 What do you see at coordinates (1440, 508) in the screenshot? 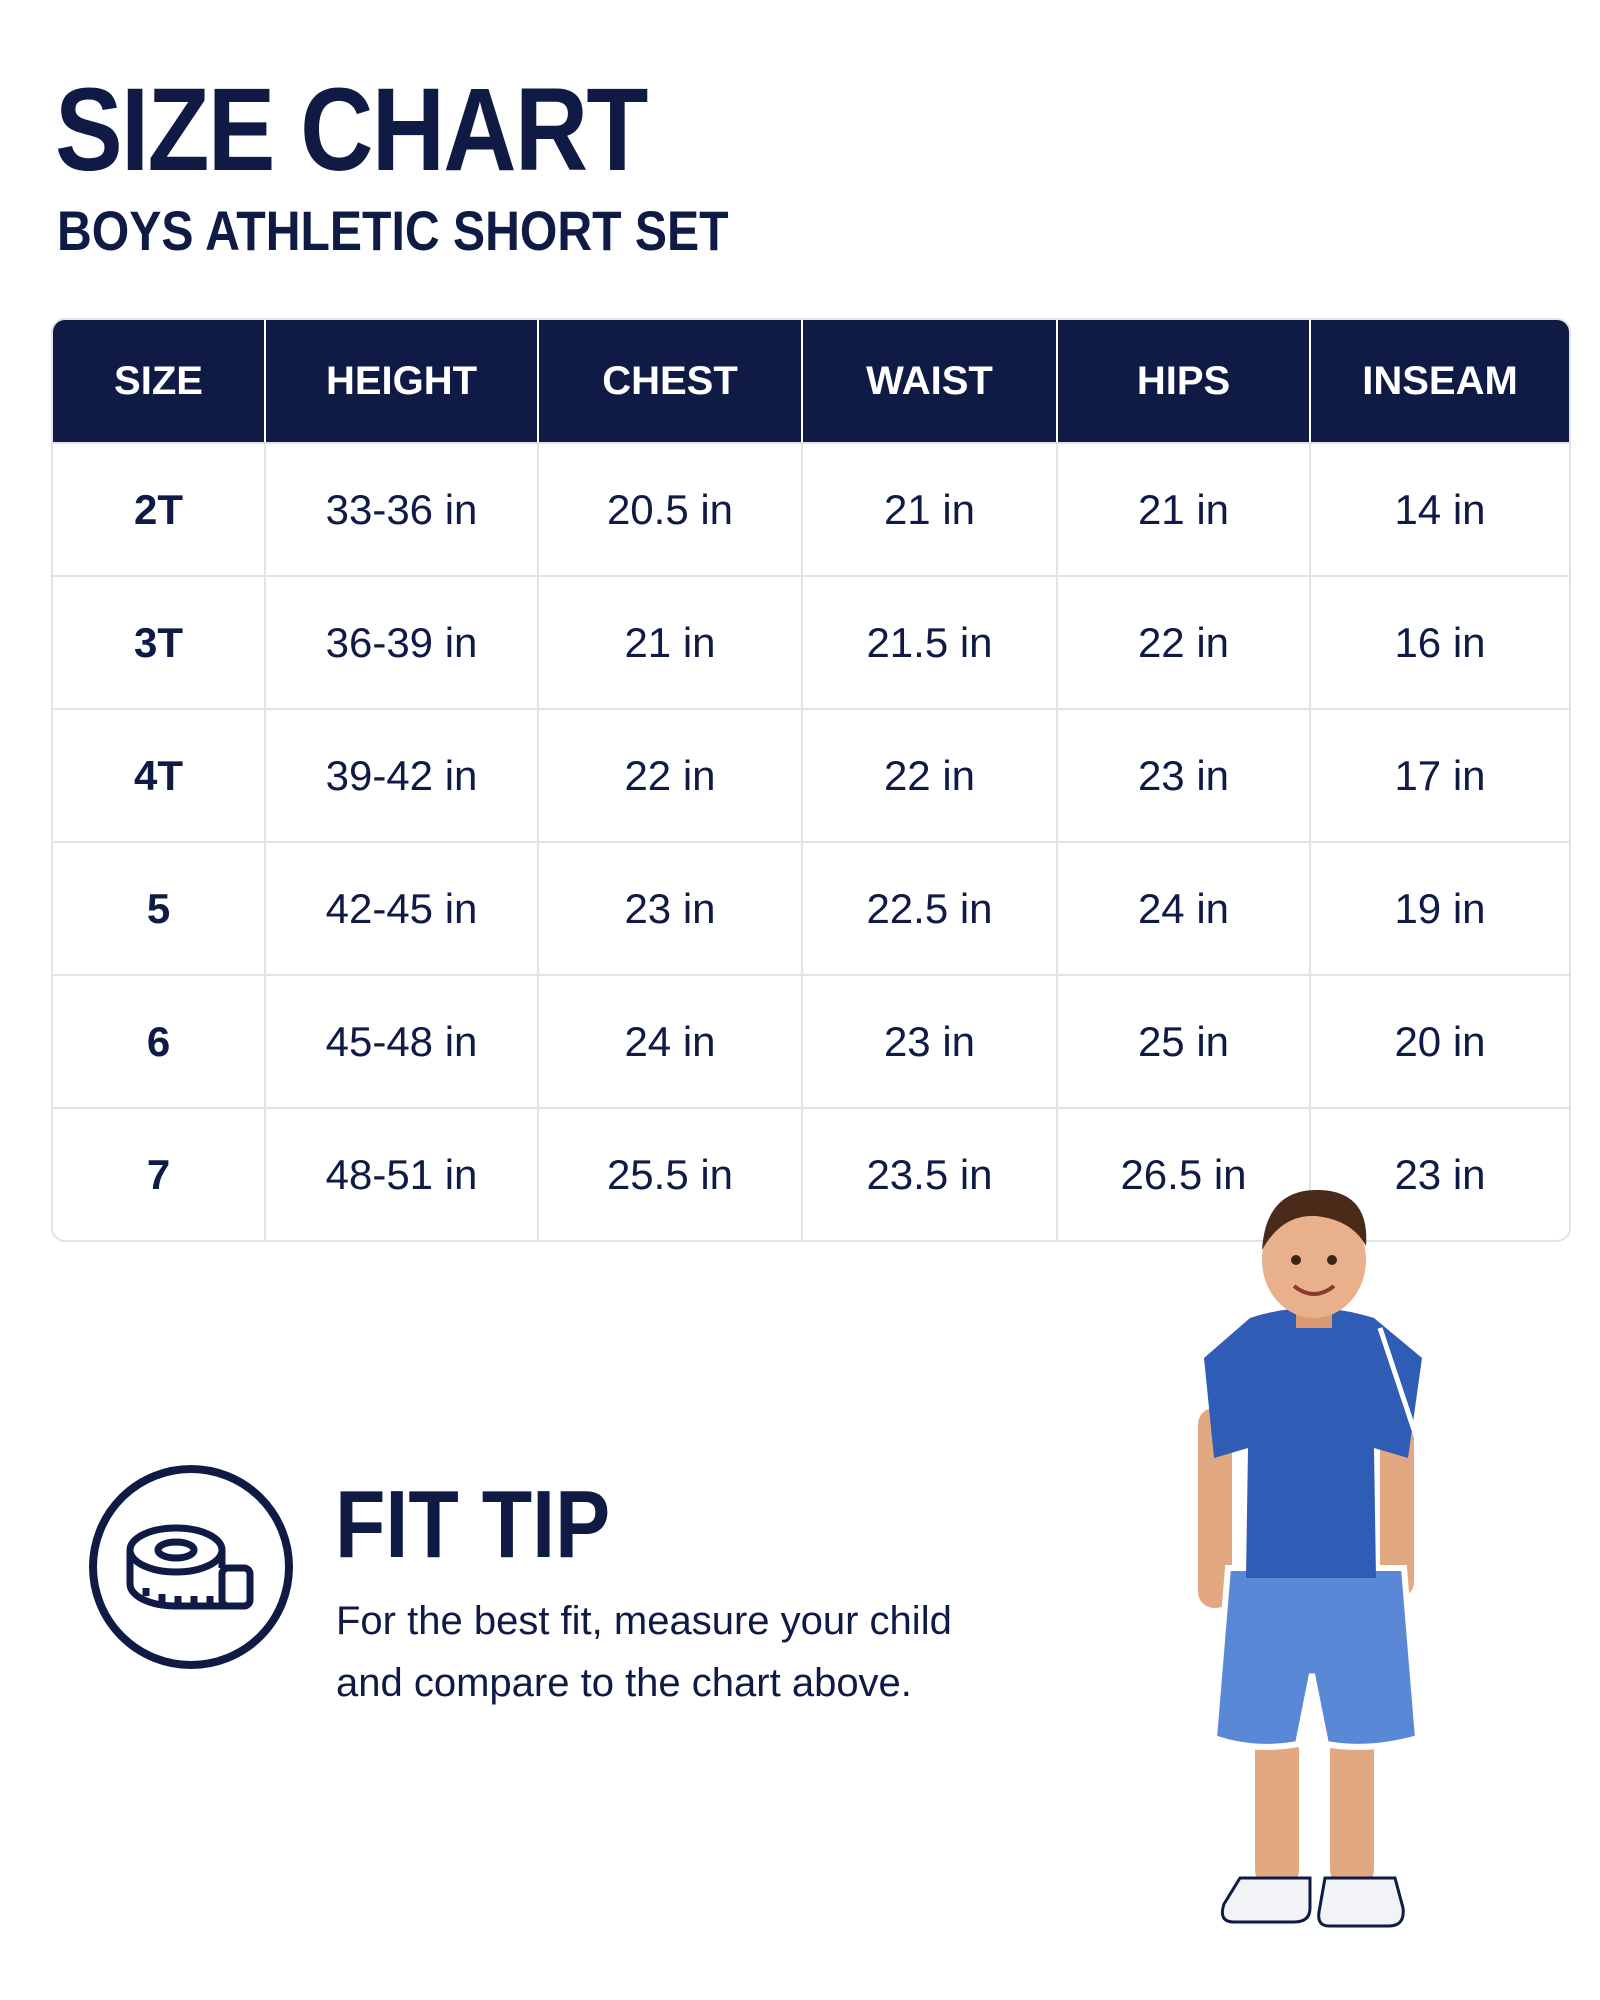
I see `measurement-cell: 14 in` at bounding box center [1440, 508].